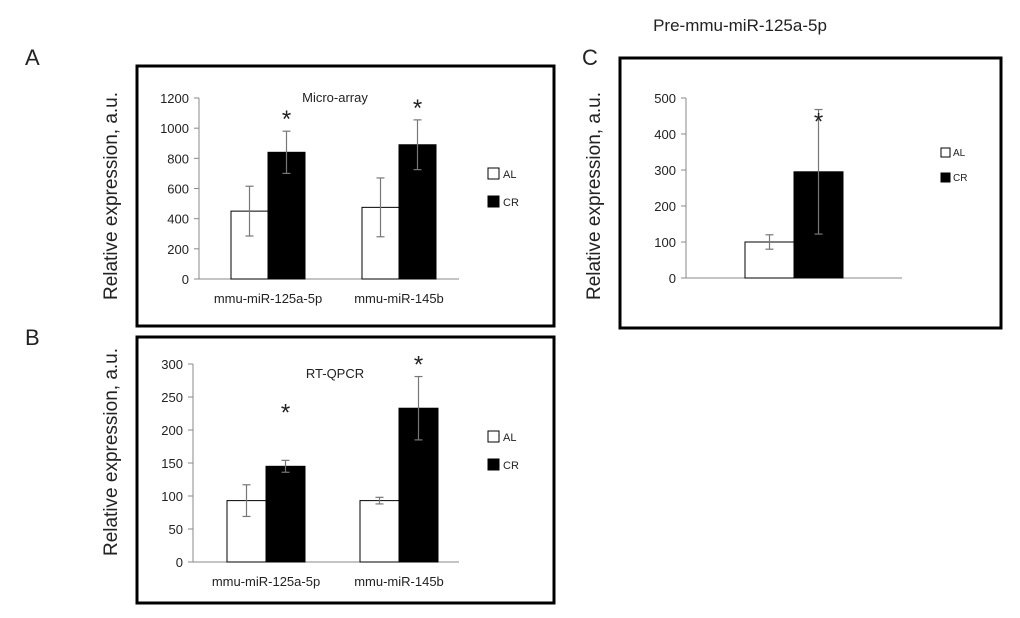 This screenshot has width=1020, height=618. I want to click on panel-c-plot: 0 100 200 300 400 500 * AL CR, so click(810, 188).